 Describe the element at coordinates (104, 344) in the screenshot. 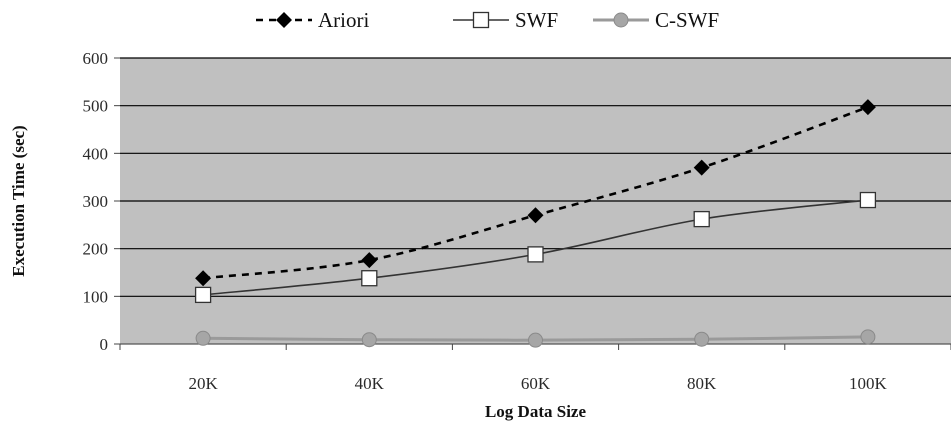

I see `y-tick-label: 0` at that location.